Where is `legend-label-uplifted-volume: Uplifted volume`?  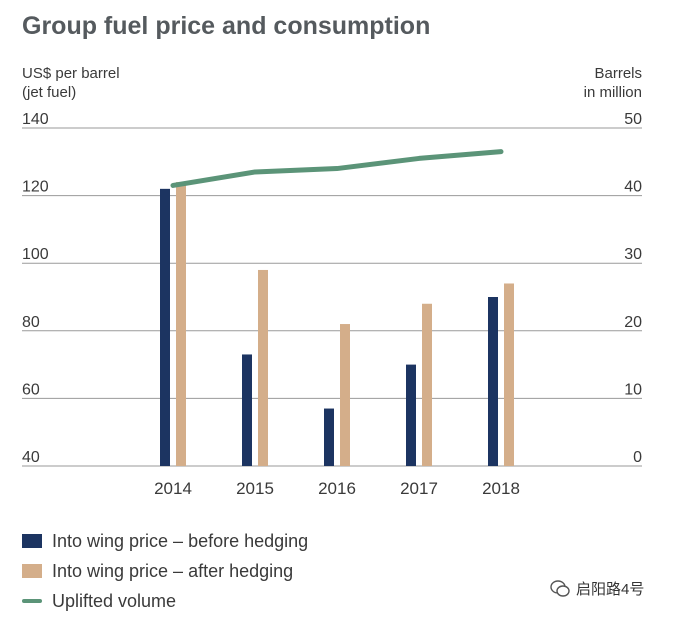 legend-label-uplifted-volume: Uplifted volume is located at coordinates (114, 600).